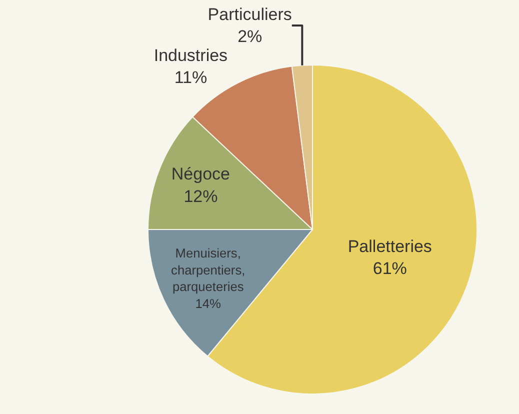  Describe the element at coordinates (208, 270) in the screenshot. I see `slice-label: Menuisiers, charpentiers, parqueteries` at that location.